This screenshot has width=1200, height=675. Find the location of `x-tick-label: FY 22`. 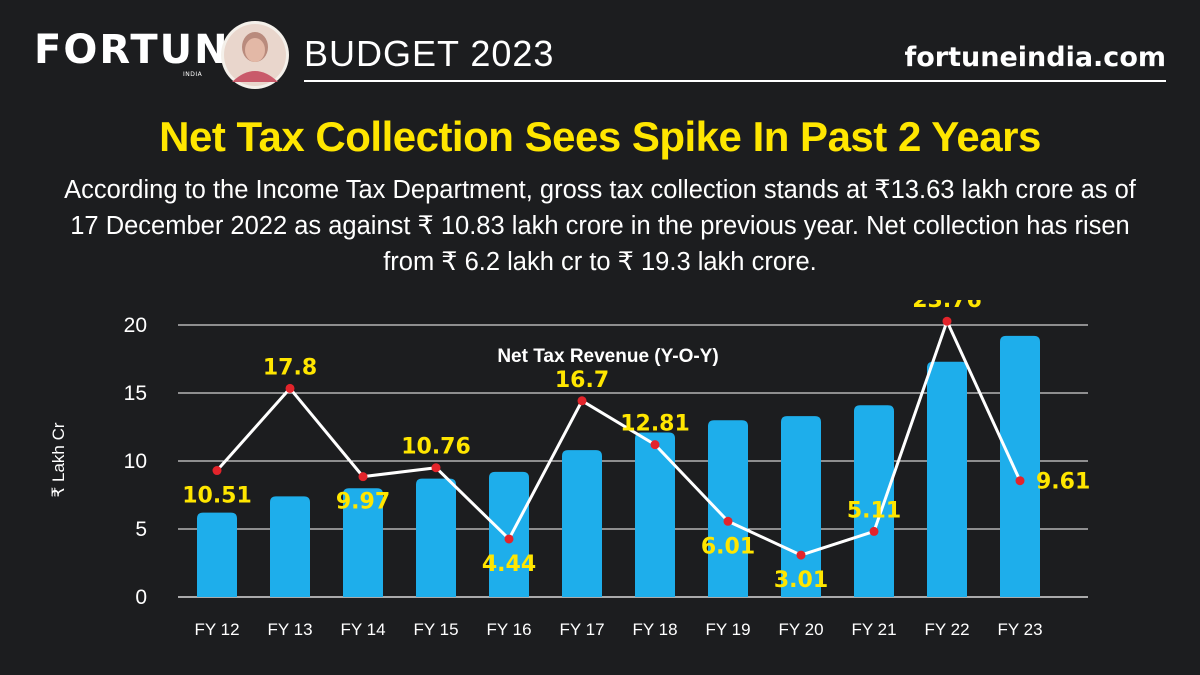

x-tick-label: FY 22 is located at coordinates (946, 629).